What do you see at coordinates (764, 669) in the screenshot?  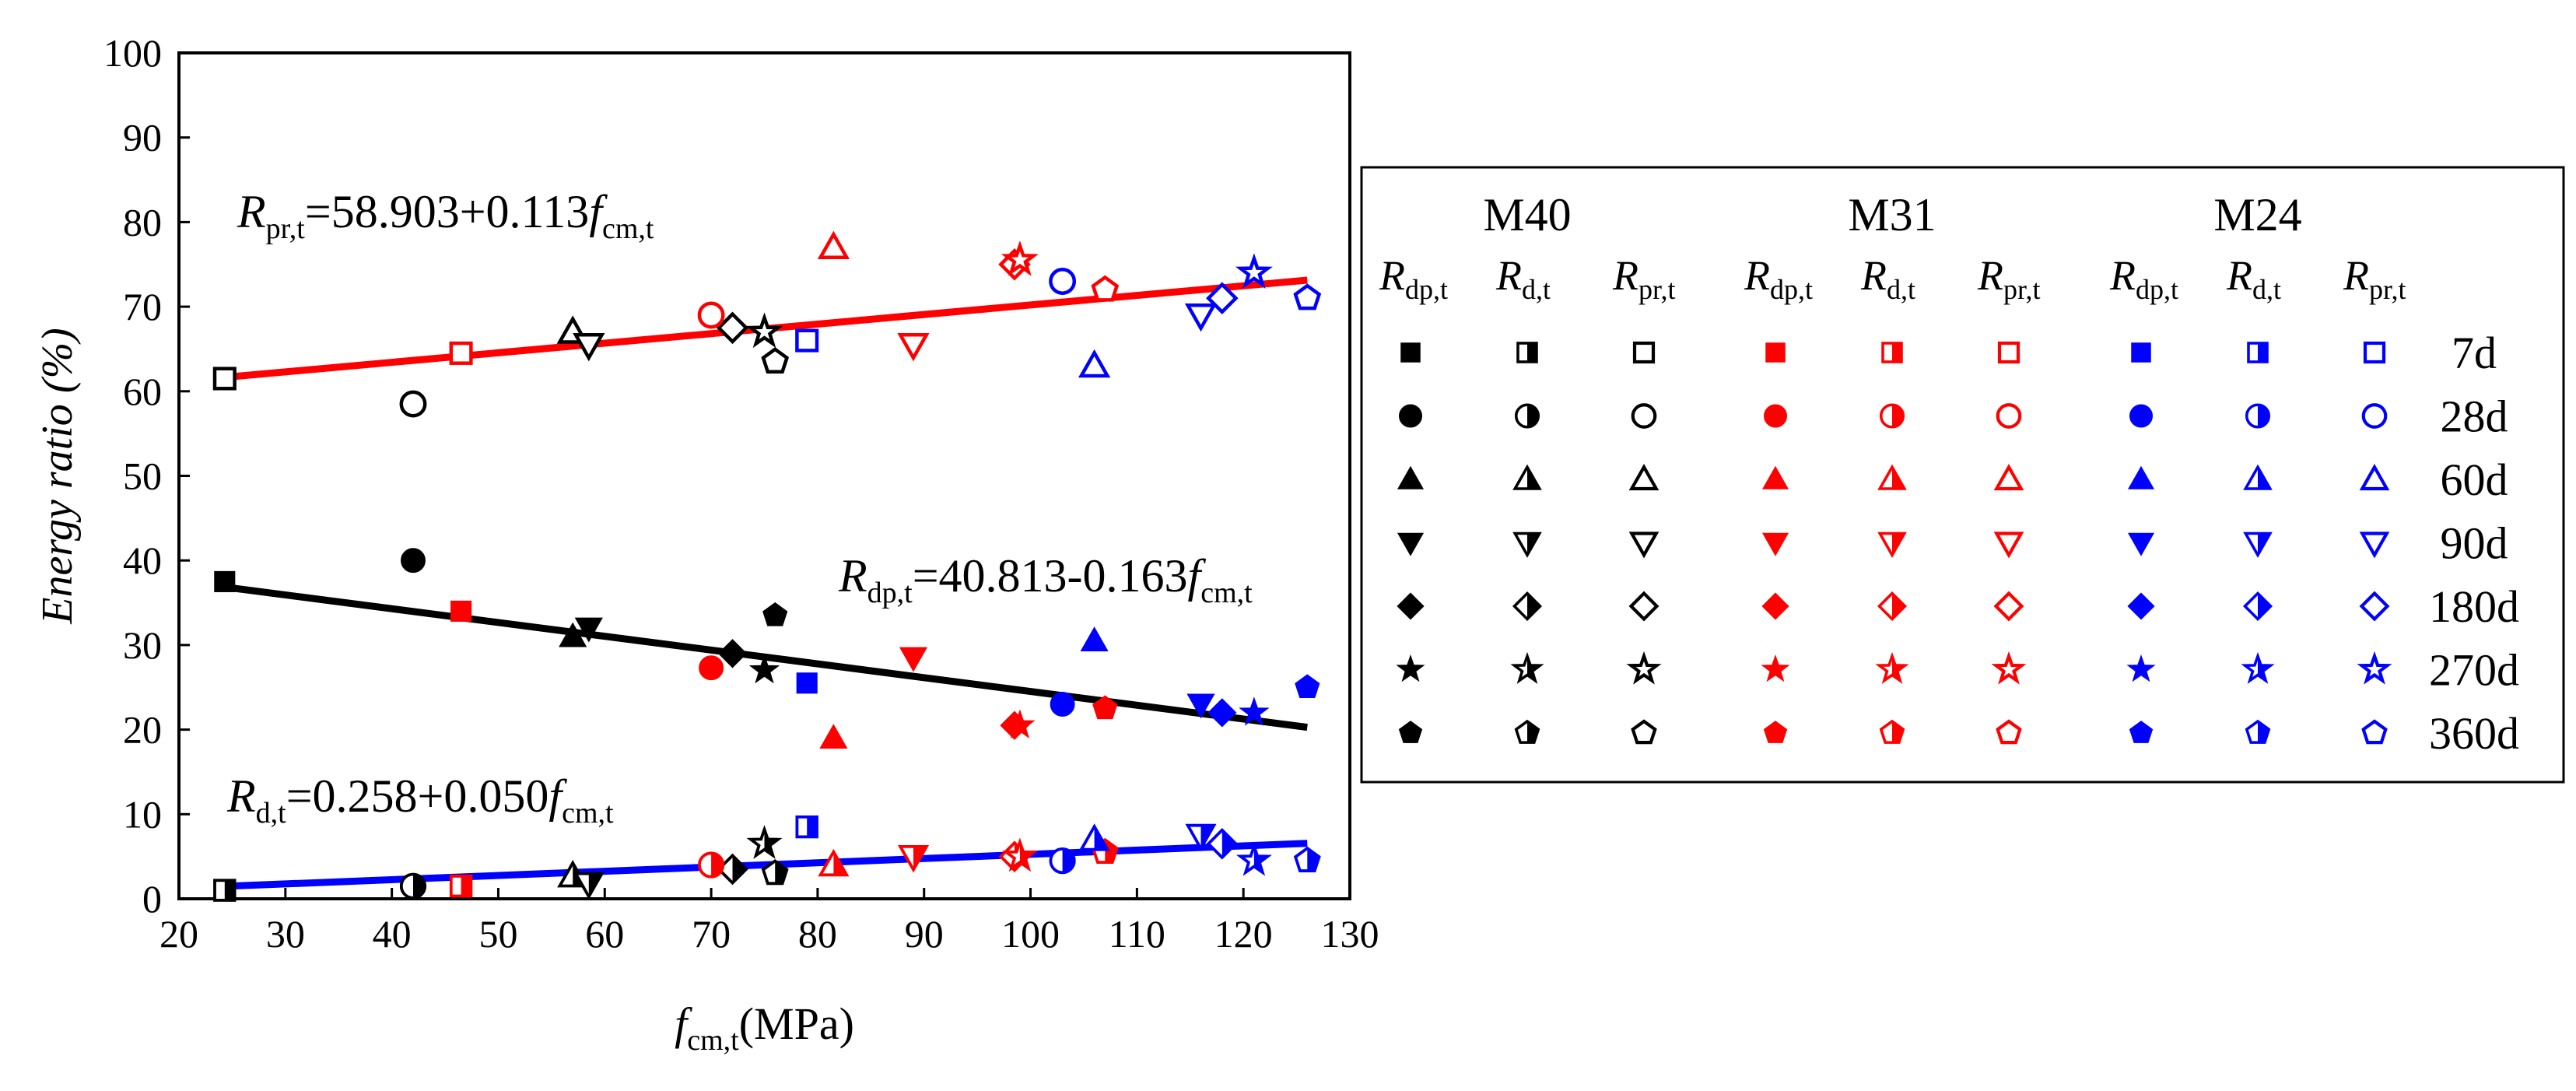 I see `point-M40-270d-dp` at bounding box center [764, 669].